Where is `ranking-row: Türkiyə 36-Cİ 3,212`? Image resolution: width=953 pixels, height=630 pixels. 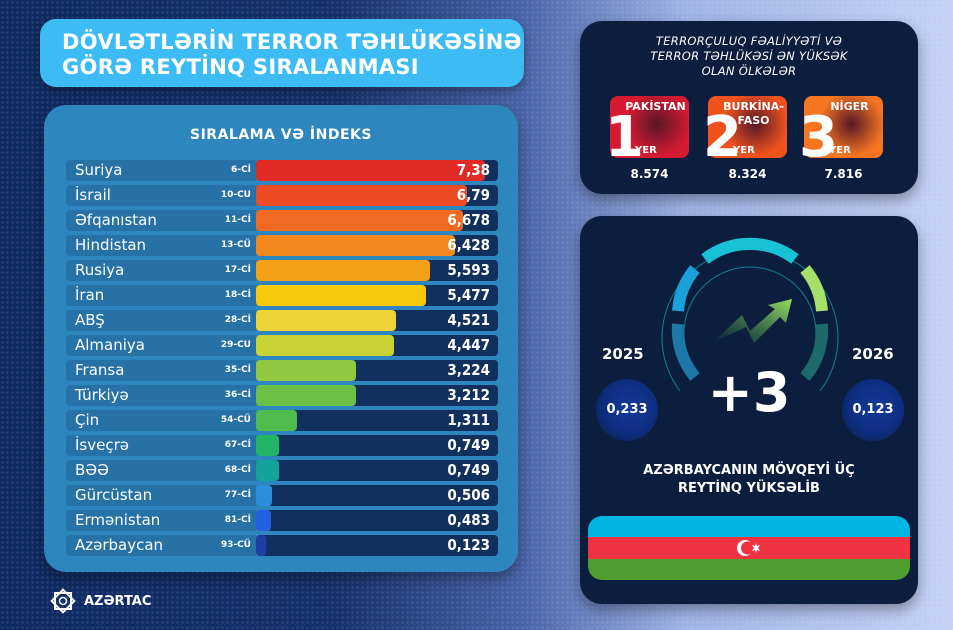
ranking-row: Türkiyə 36-Cİ 3,212 is located at coordinates (282, 395).